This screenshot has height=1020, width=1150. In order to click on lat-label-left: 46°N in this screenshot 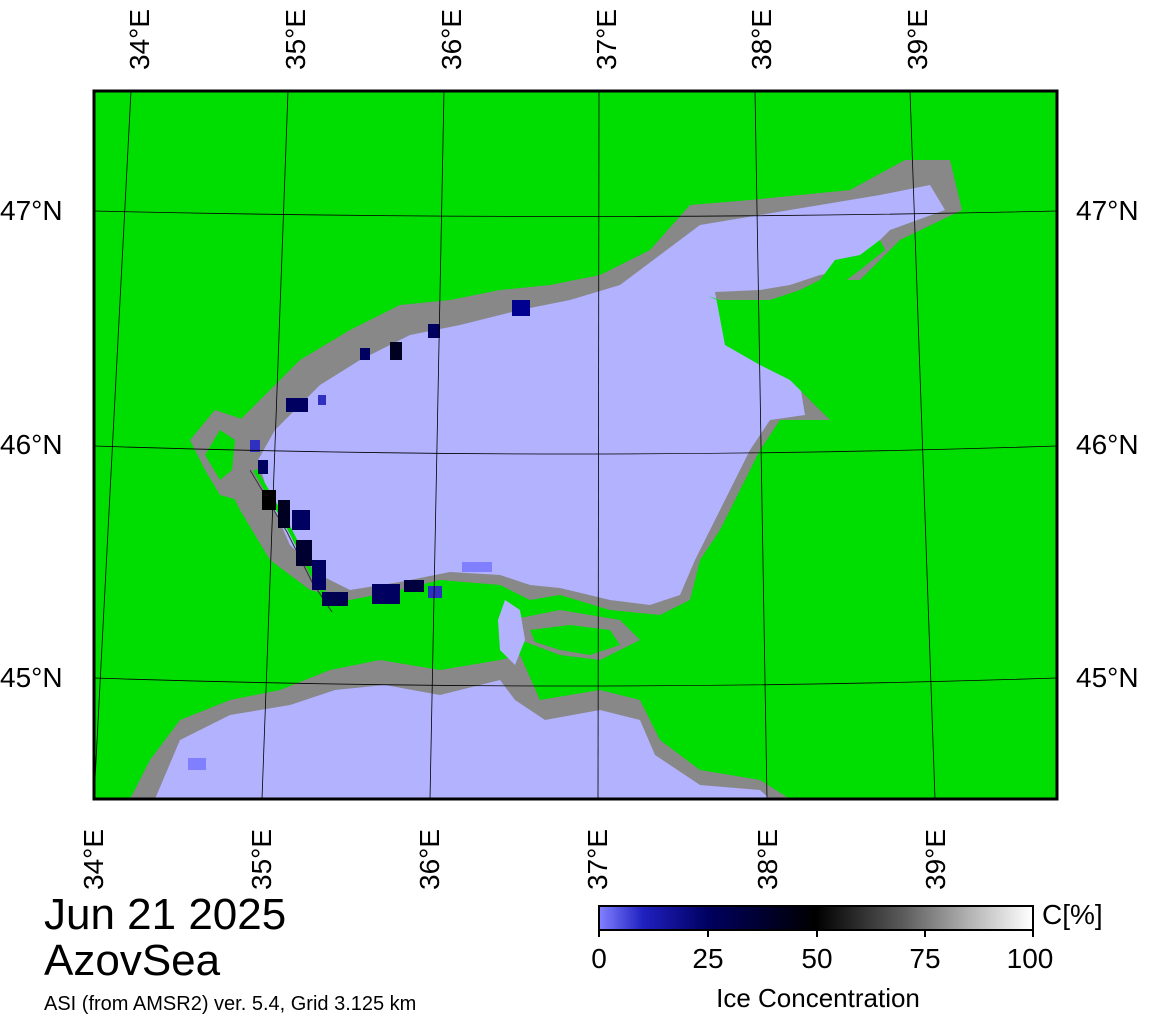, I will do `click(31, 444)`.